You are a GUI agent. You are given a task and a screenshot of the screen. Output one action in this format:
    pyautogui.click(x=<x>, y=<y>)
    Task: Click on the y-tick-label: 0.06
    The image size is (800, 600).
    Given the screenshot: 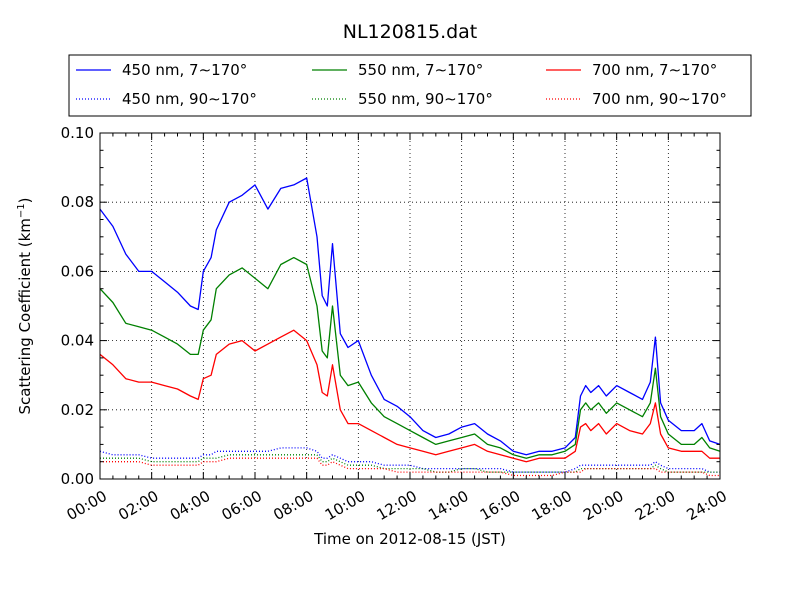 What is the action you would take?
    pyautogui.click(x=77, y=271)
    